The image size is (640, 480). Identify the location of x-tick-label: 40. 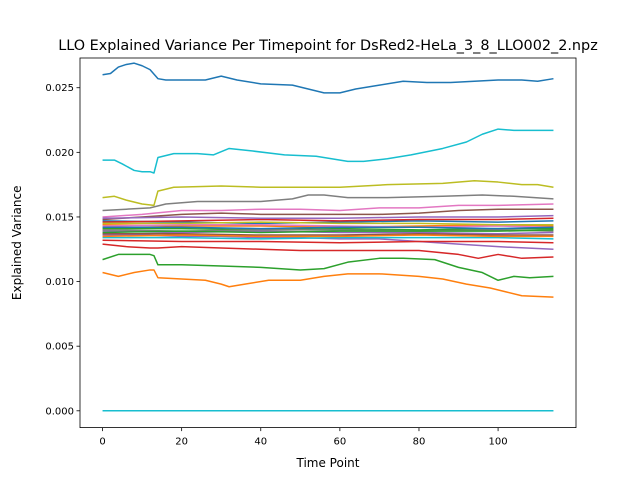
(260, 442).